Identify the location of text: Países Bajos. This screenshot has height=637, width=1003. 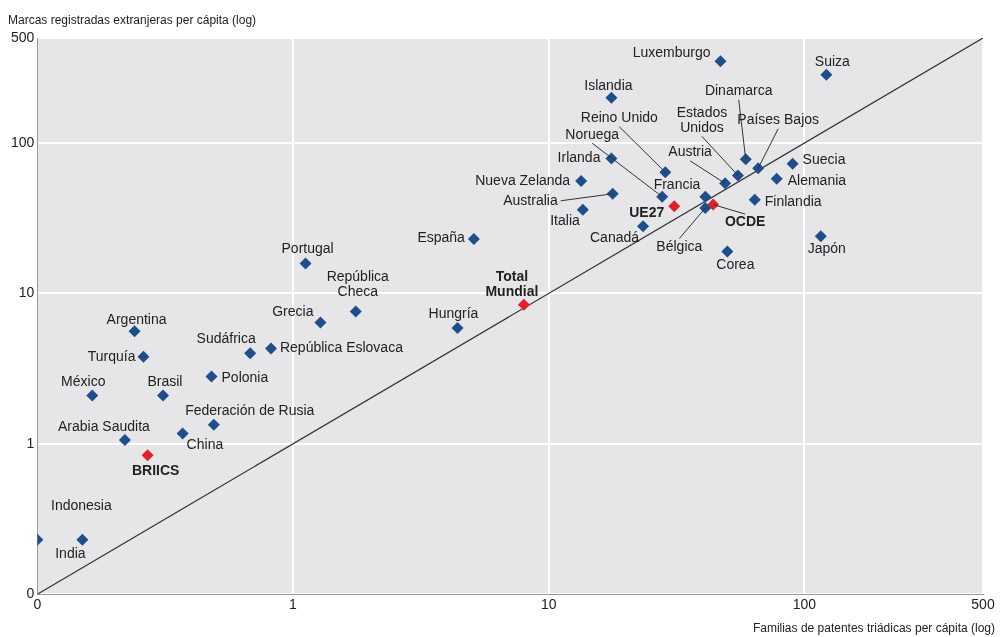
(778, 119).